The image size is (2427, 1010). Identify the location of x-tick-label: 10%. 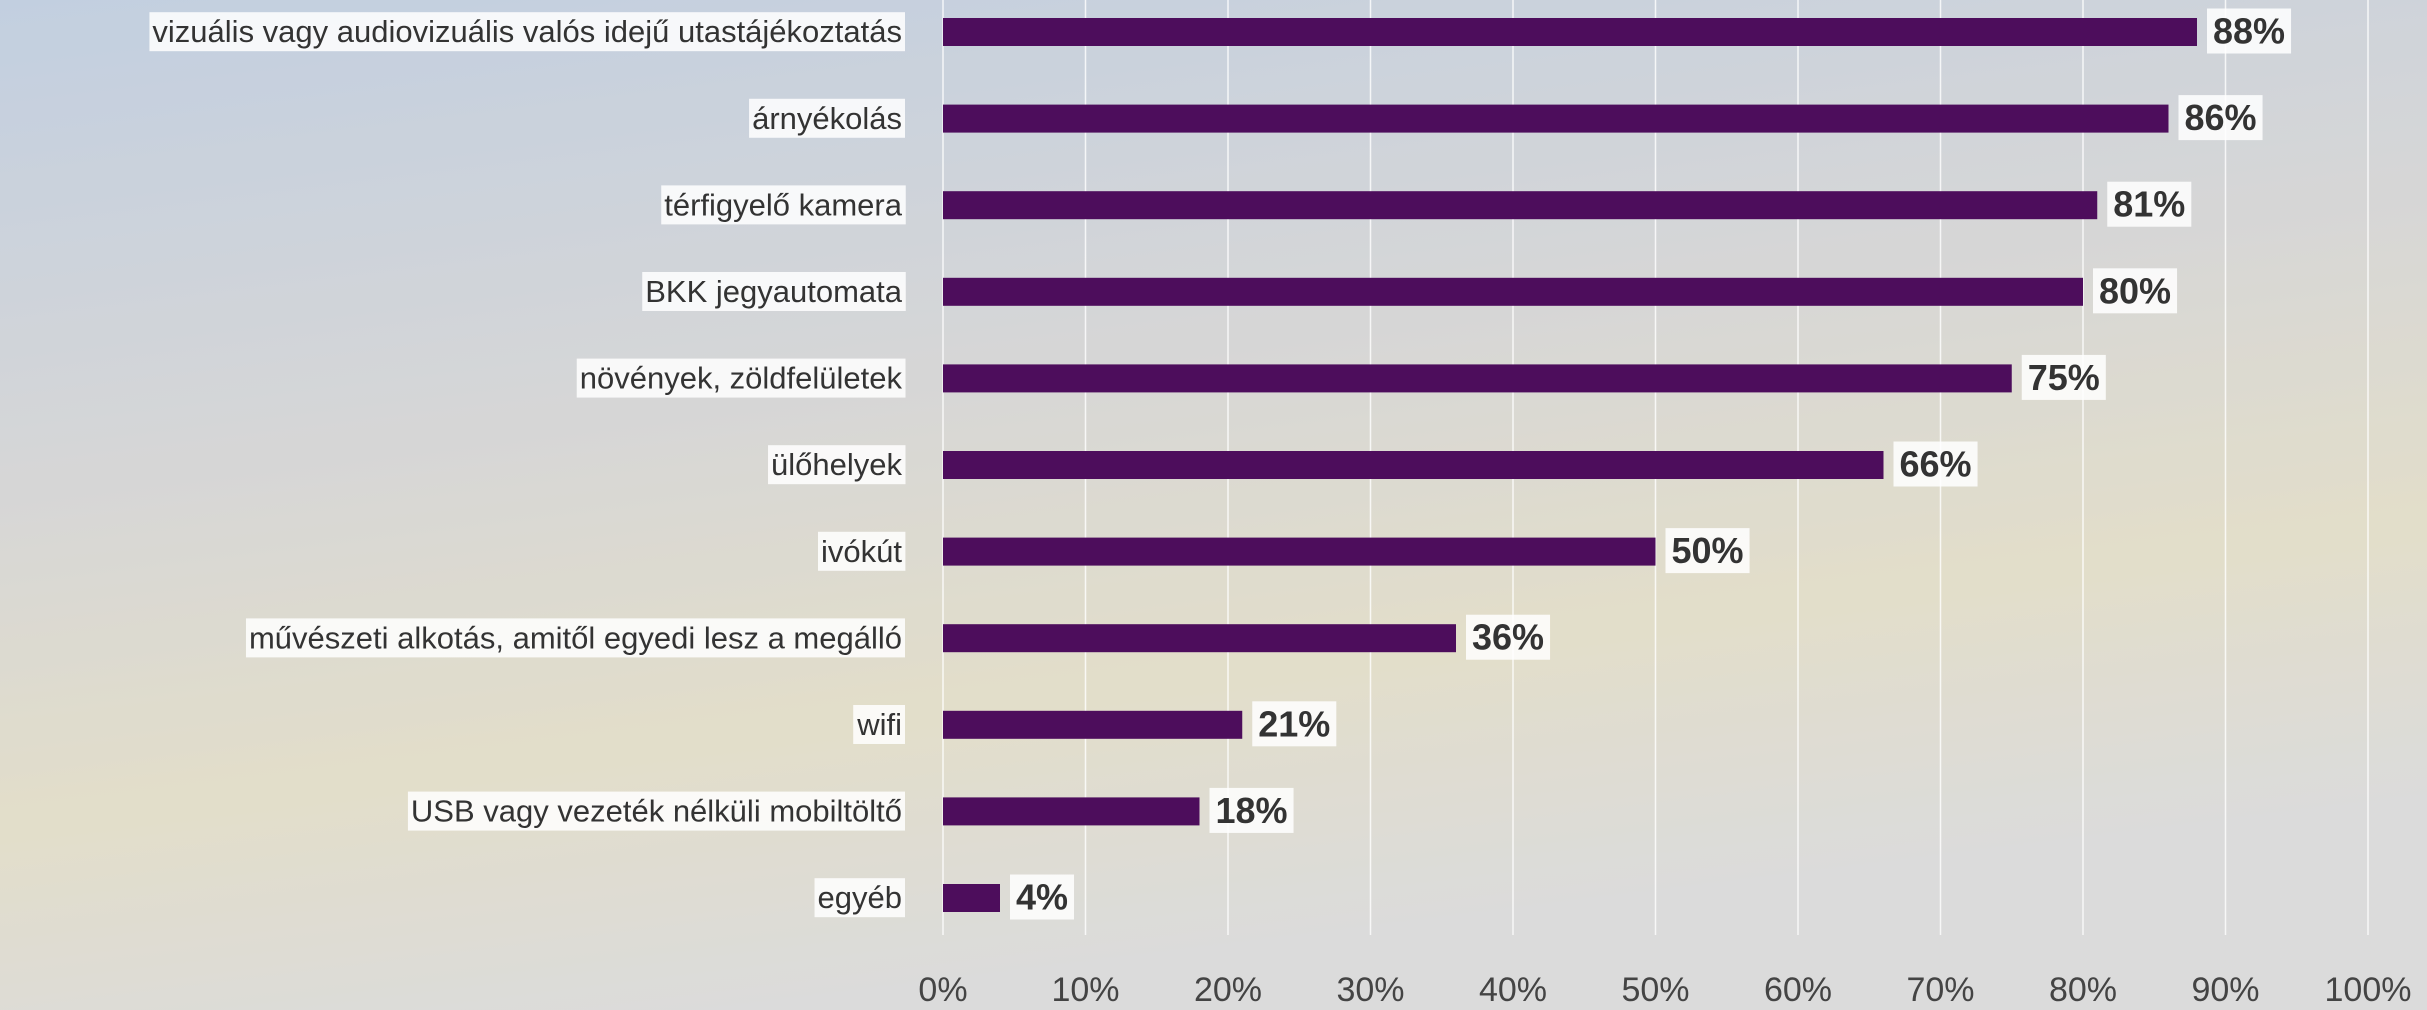
(1085, 990).